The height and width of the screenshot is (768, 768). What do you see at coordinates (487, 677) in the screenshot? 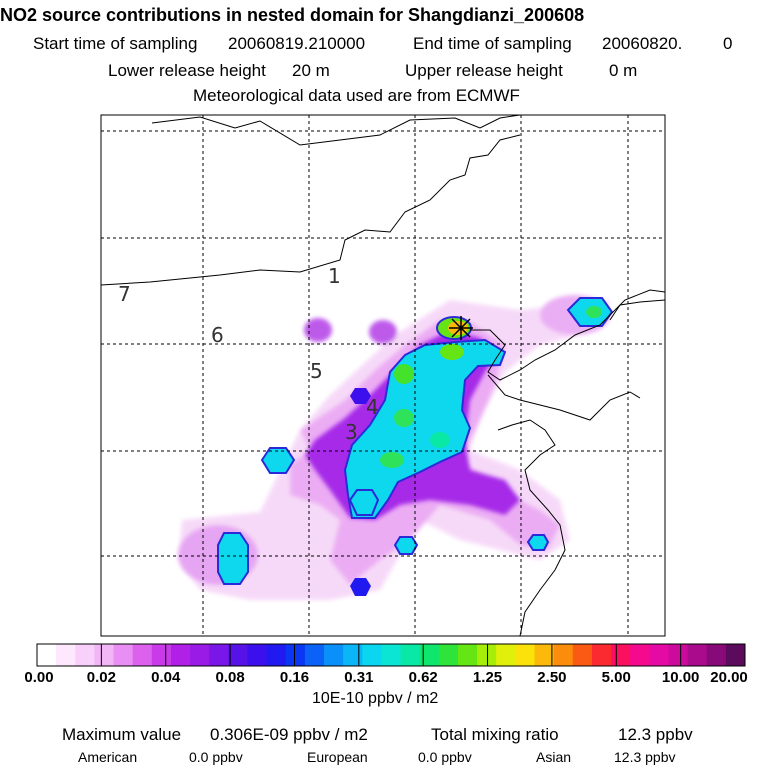
I see `colorbar-tick-label: 1.25` at bounding box center [487, 677].